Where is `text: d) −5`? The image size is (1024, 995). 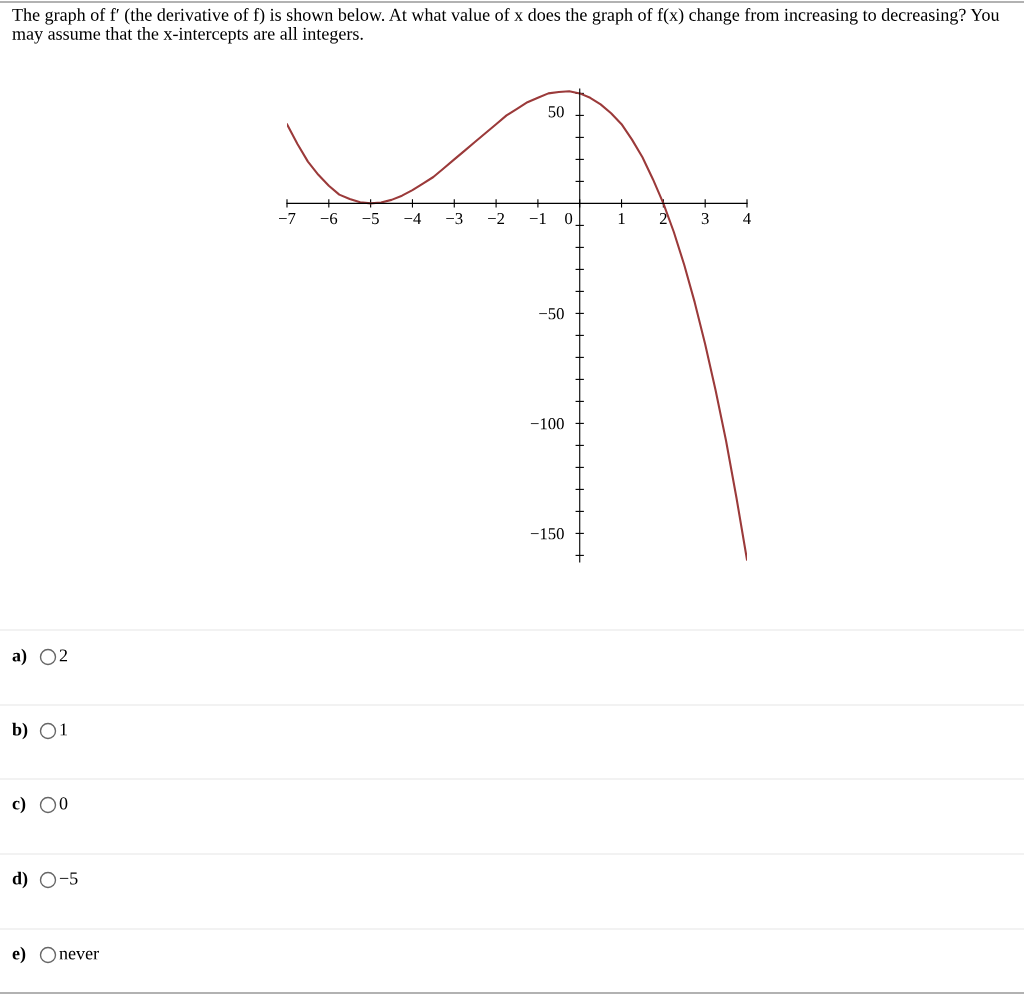
text: d) −5 is located at coordinates (45, 880).